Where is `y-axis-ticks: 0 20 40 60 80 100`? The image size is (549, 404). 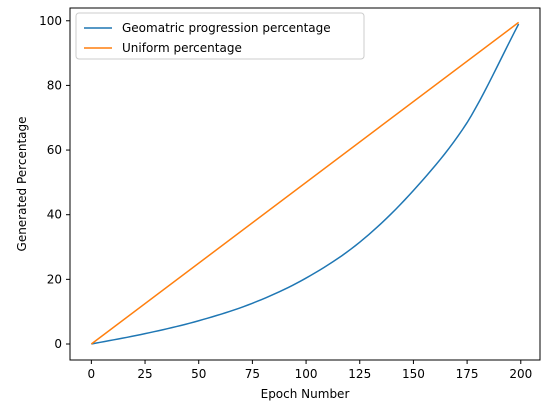 y-axis-ticks: 0 20 40 60 80 100 is located at coordinates (54, 182).